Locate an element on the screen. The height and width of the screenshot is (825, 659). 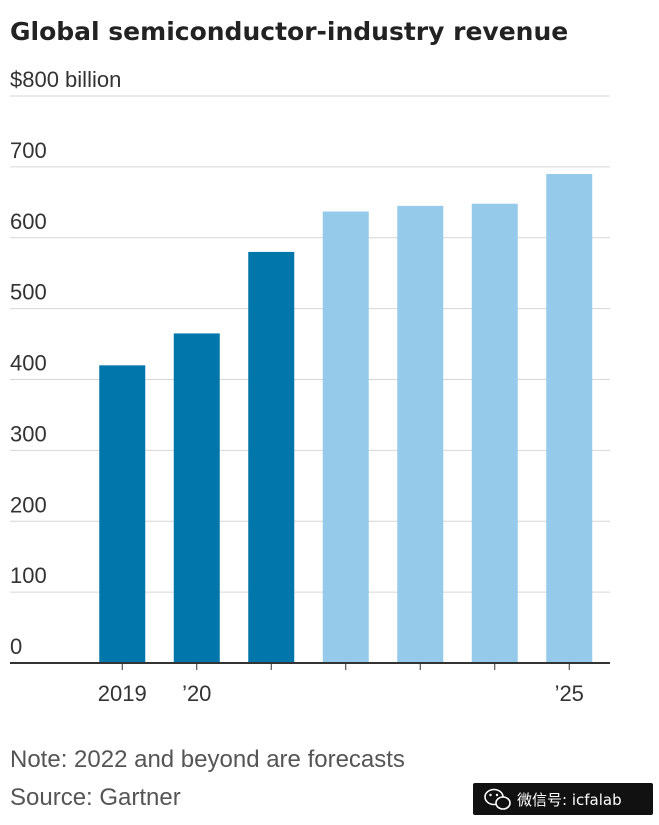
x-tick-label-2019: 2019 is located at coordinates (122, 693).